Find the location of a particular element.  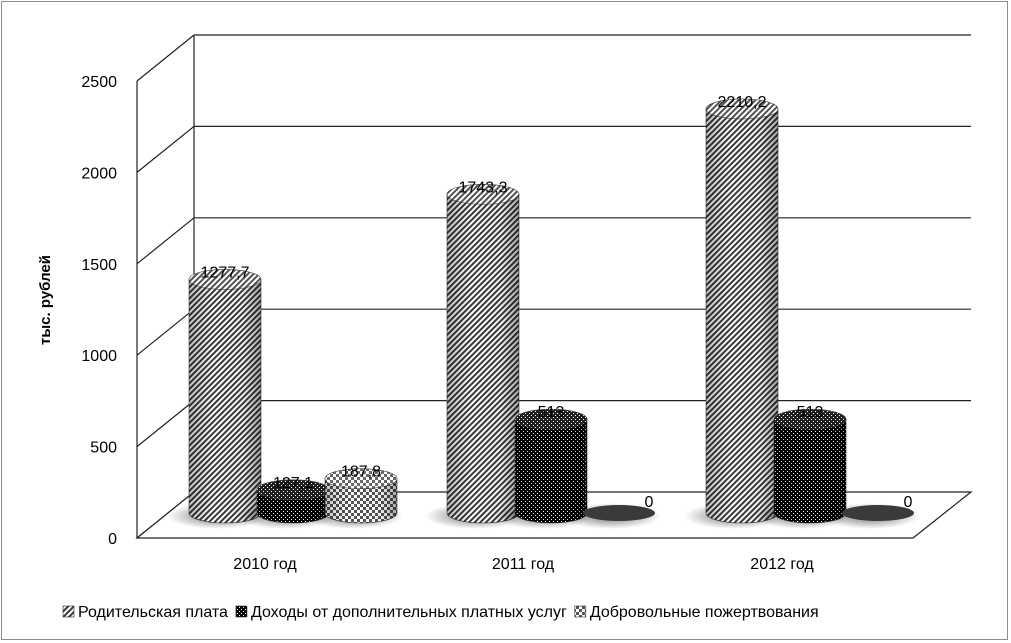

bar: 1743,3 is located at coordinates (475, 354).